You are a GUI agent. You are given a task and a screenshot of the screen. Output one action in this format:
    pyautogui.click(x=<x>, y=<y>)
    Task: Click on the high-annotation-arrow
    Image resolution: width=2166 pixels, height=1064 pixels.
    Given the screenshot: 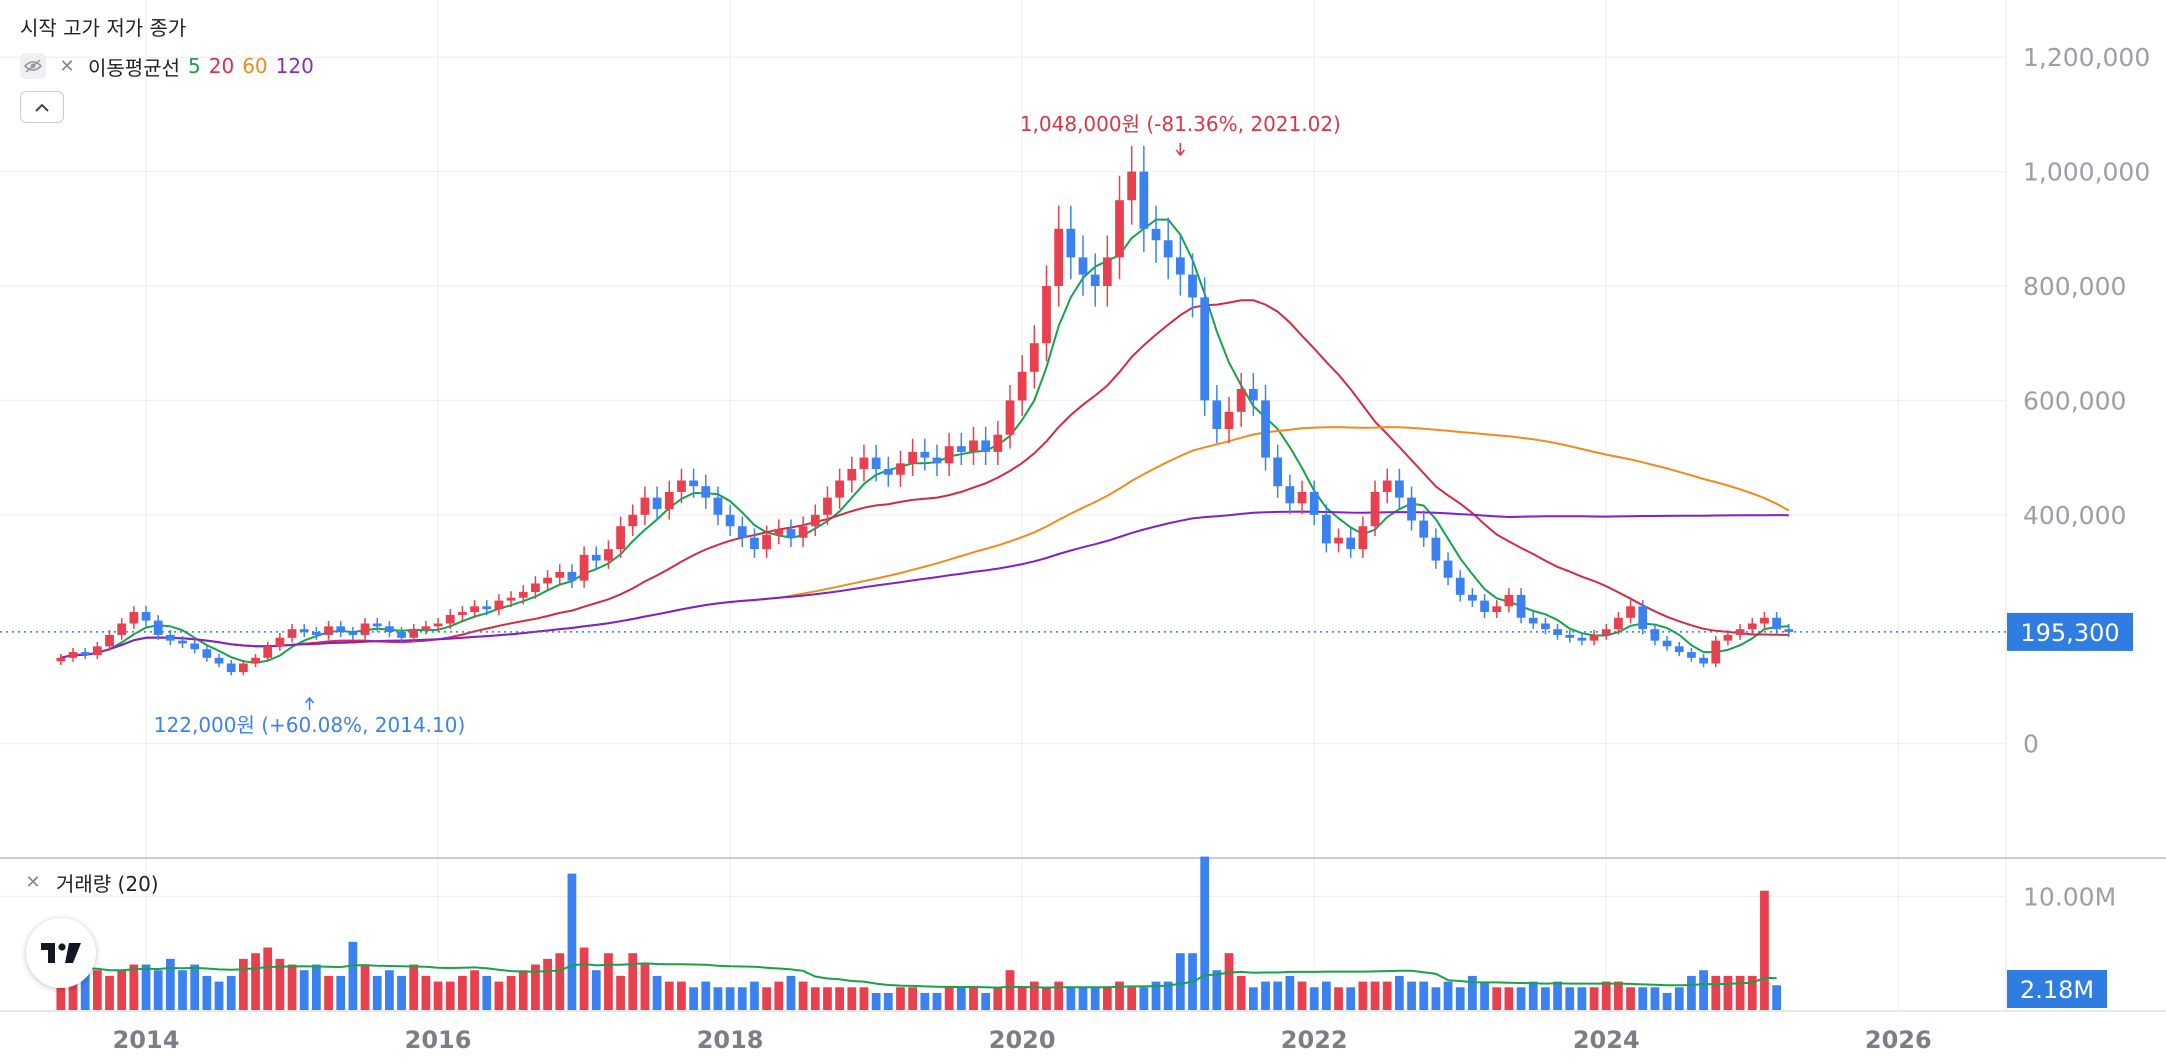 What is the action you would take?
    pyautogui.click(x=1180, y=150)
    